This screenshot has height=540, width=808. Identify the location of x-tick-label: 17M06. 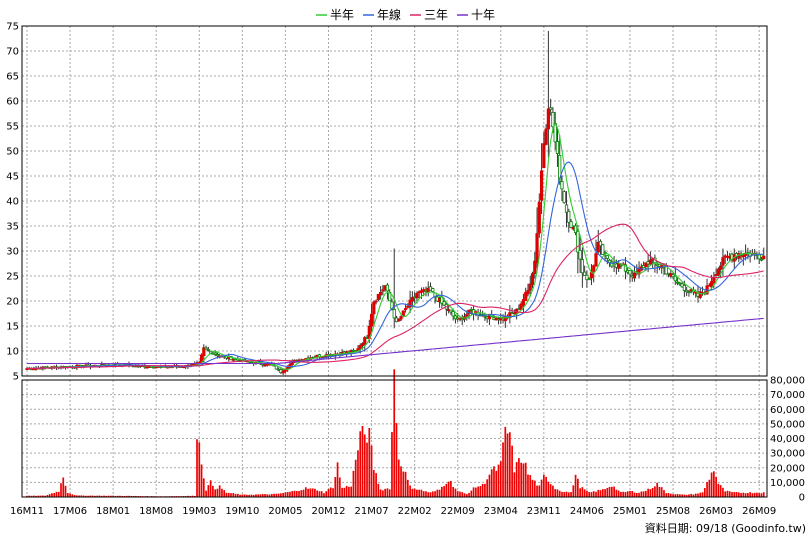
(70, 511).